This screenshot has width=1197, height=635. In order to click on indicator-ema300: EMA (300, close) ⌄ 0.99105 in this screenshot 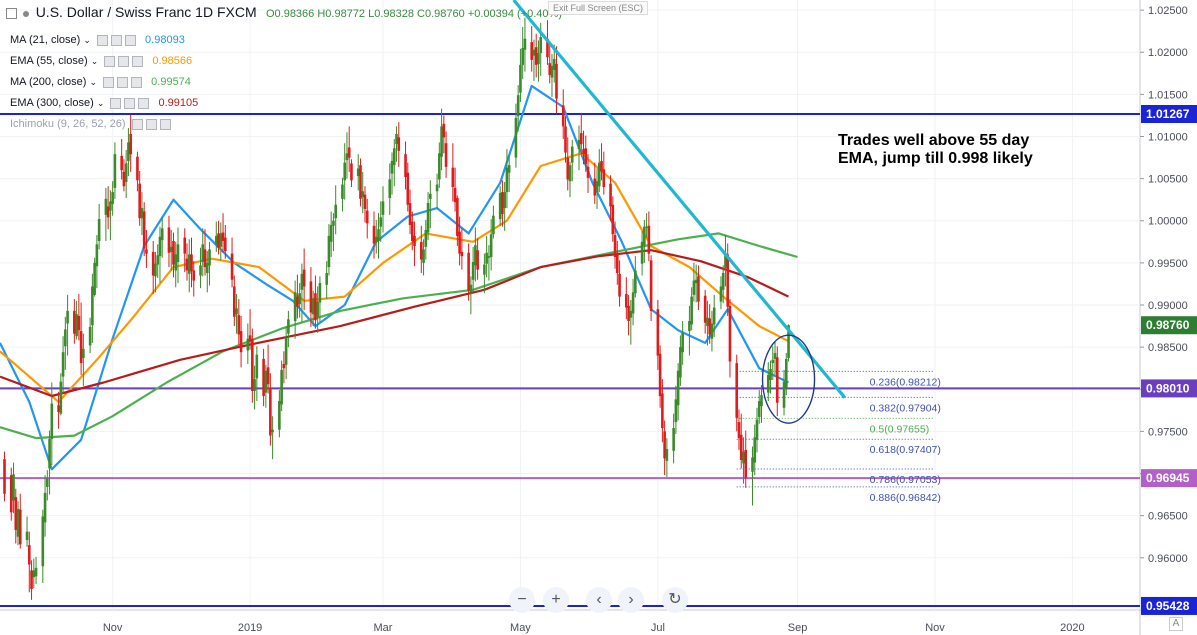, I will do `click(104, 103)`.